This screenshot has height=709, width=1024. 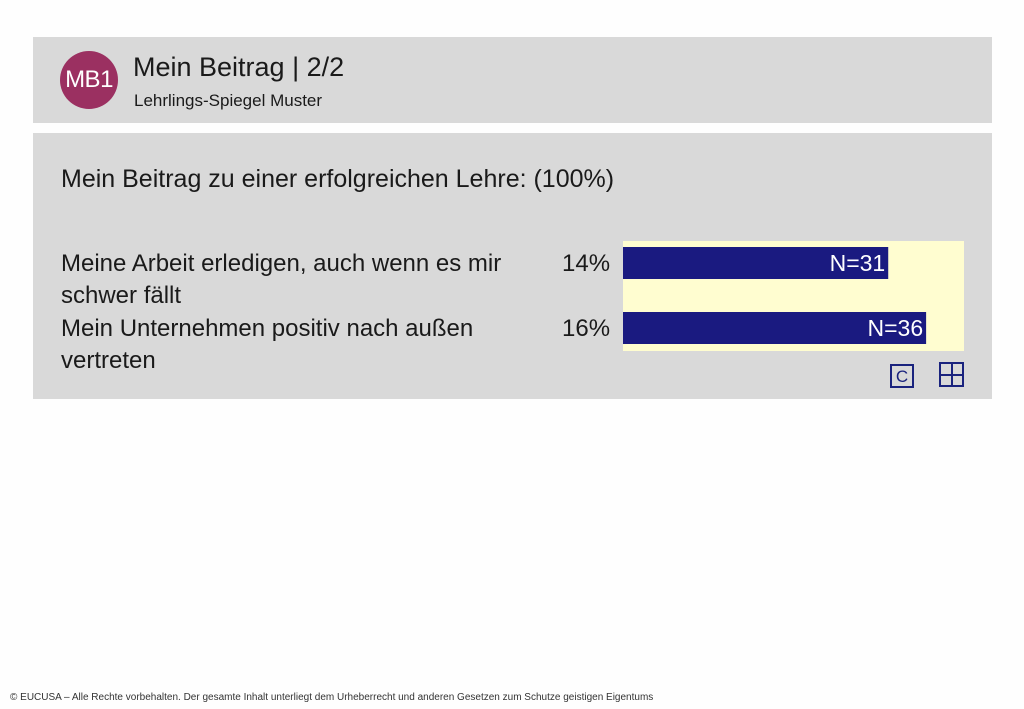 I want to click on bar-chart: N=31 N=36, so click(x=793, y=296).